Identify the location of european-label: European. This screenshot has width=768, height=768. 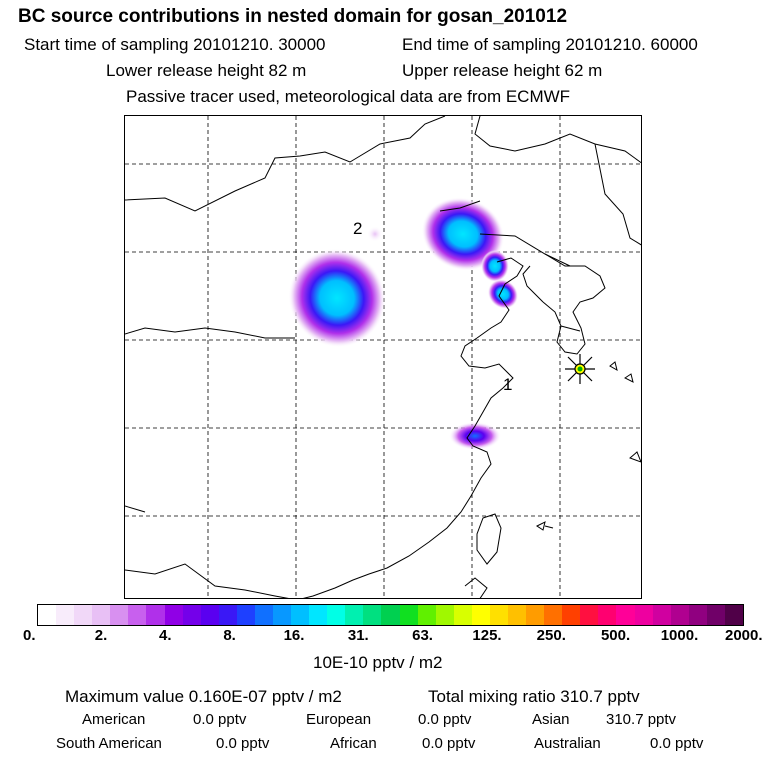
(339, 719).